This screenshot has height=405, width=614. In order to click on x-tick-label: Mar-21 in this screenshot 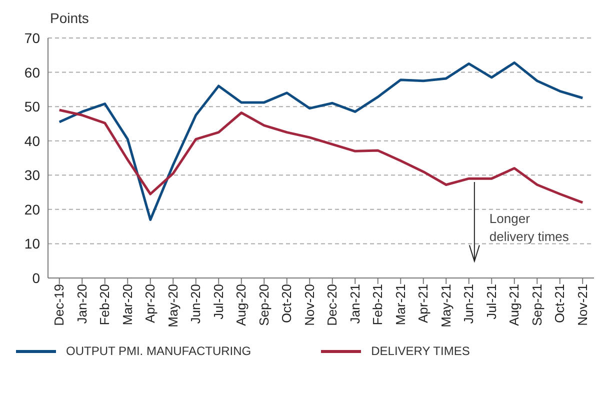, I will do `click(400, 305)`.